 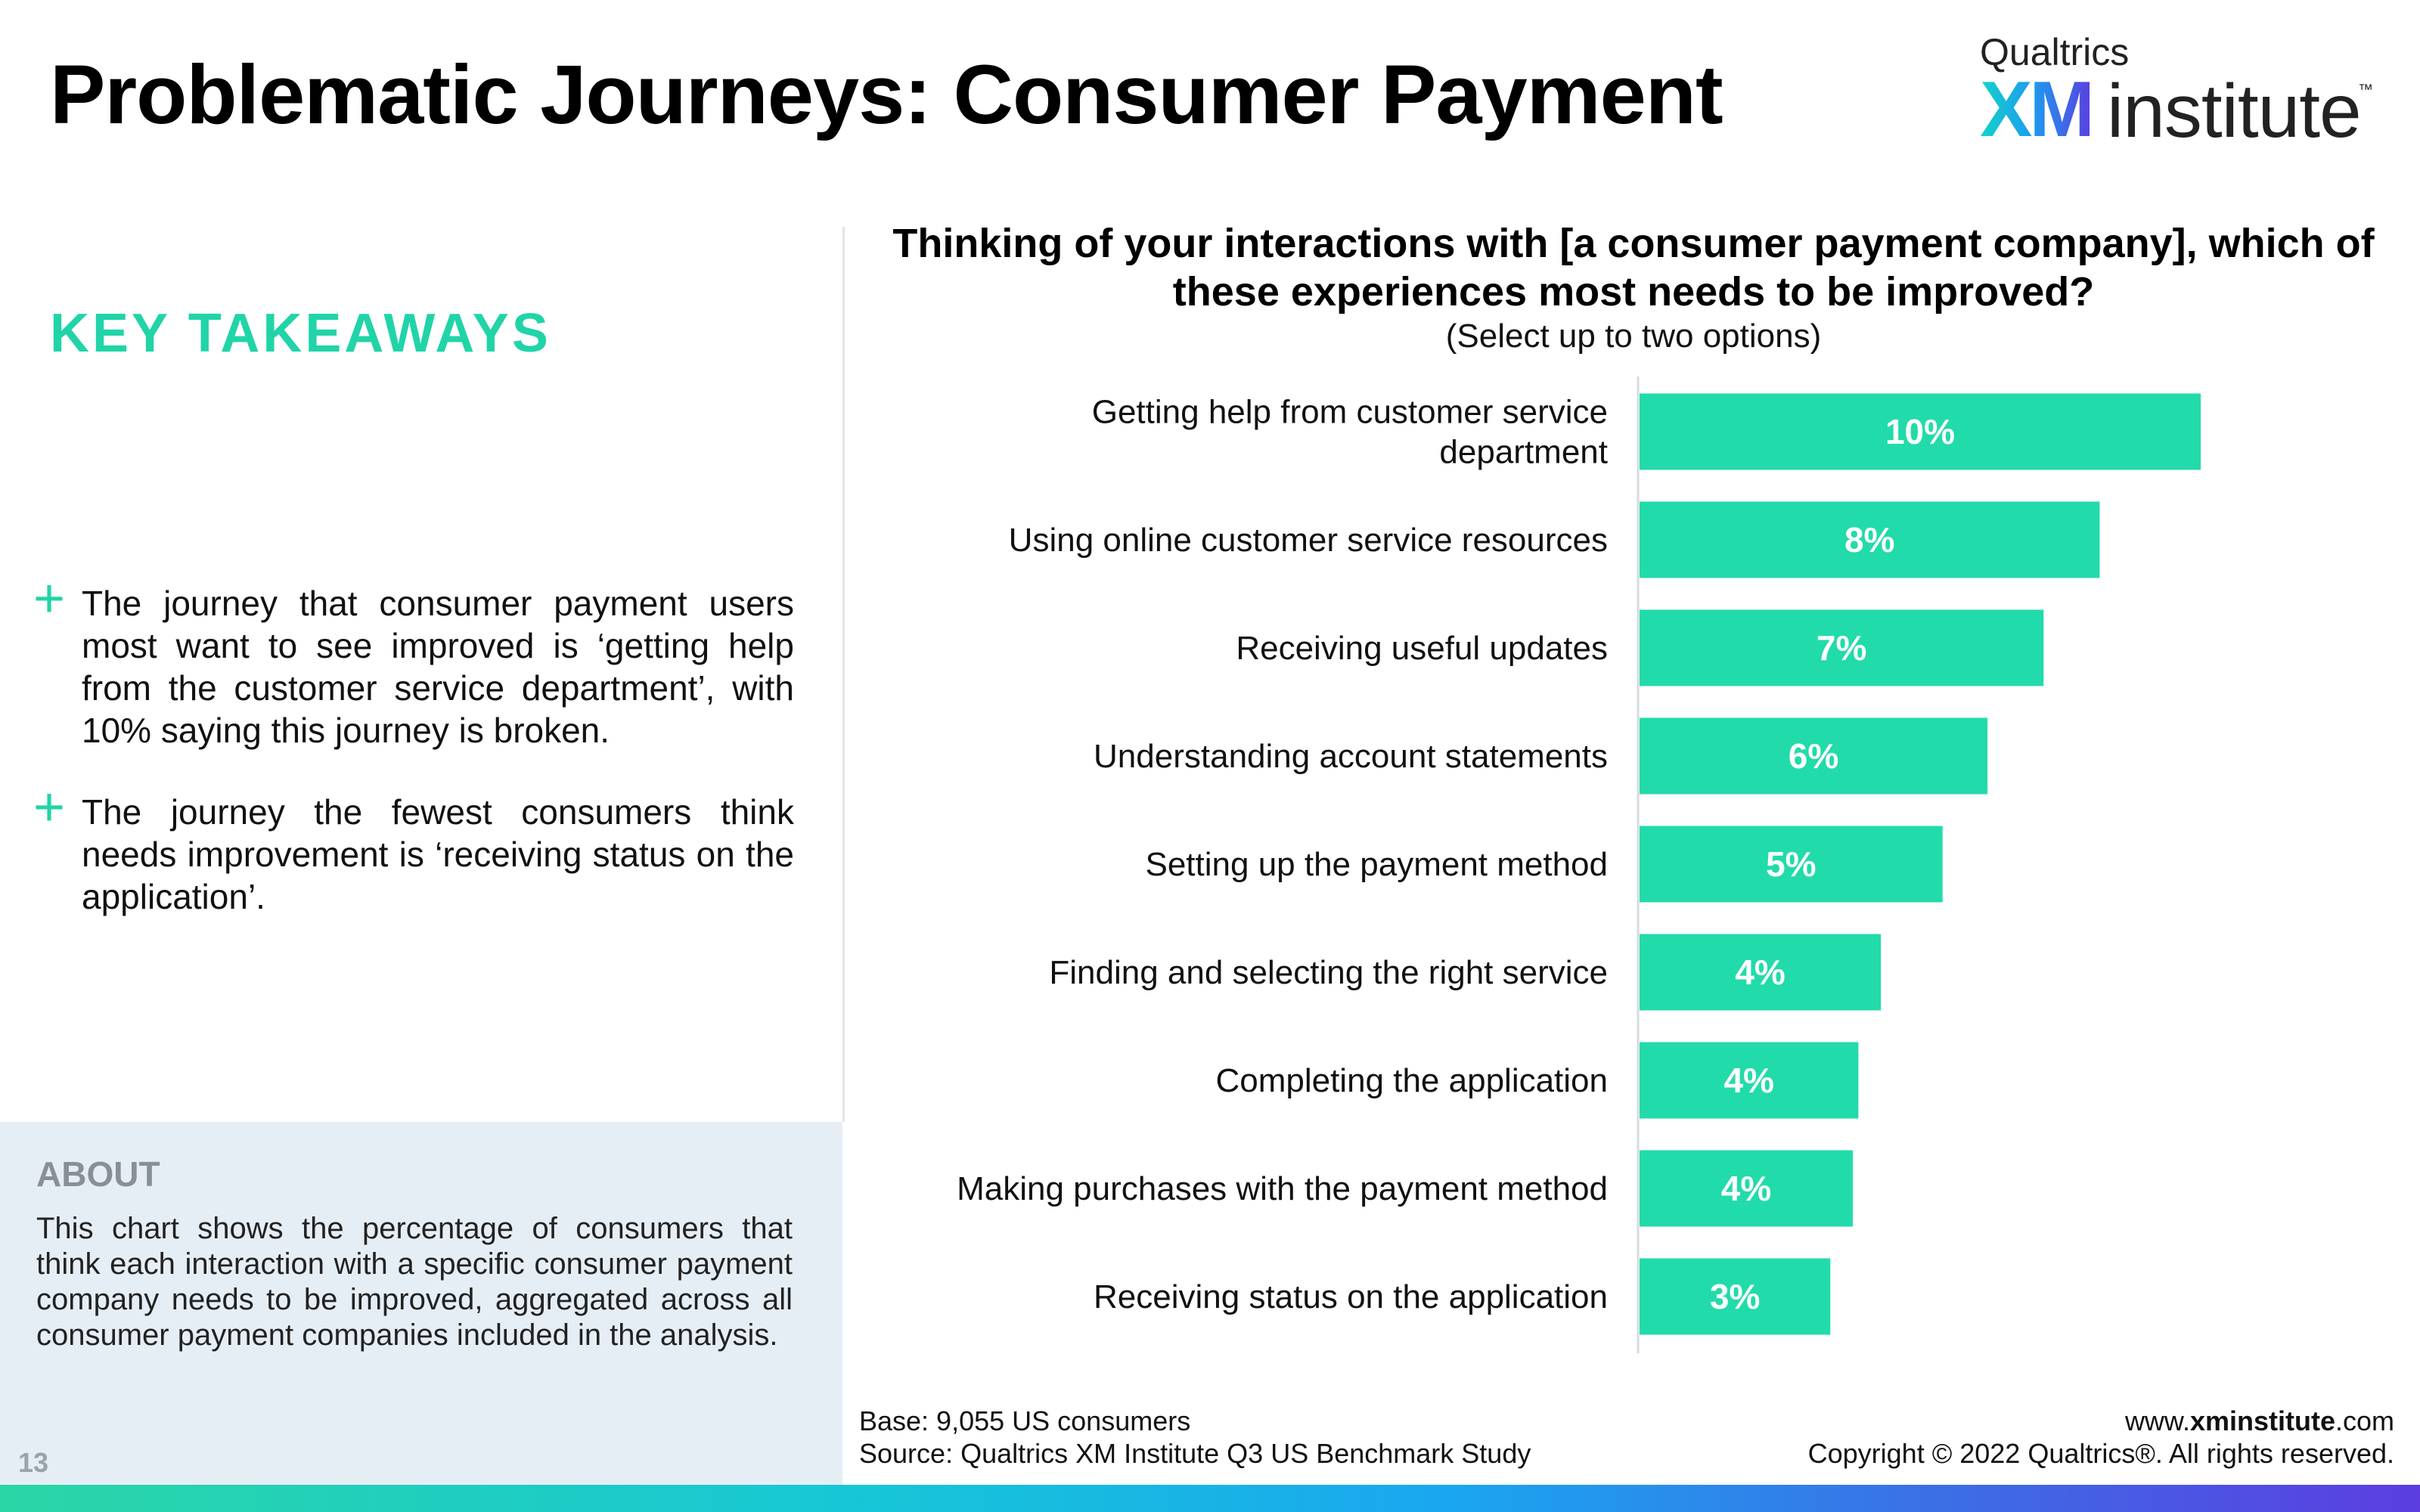 I want to click on xm-institute-logo: Qualtrics XM institute ™, so click(x=2176, y=91).